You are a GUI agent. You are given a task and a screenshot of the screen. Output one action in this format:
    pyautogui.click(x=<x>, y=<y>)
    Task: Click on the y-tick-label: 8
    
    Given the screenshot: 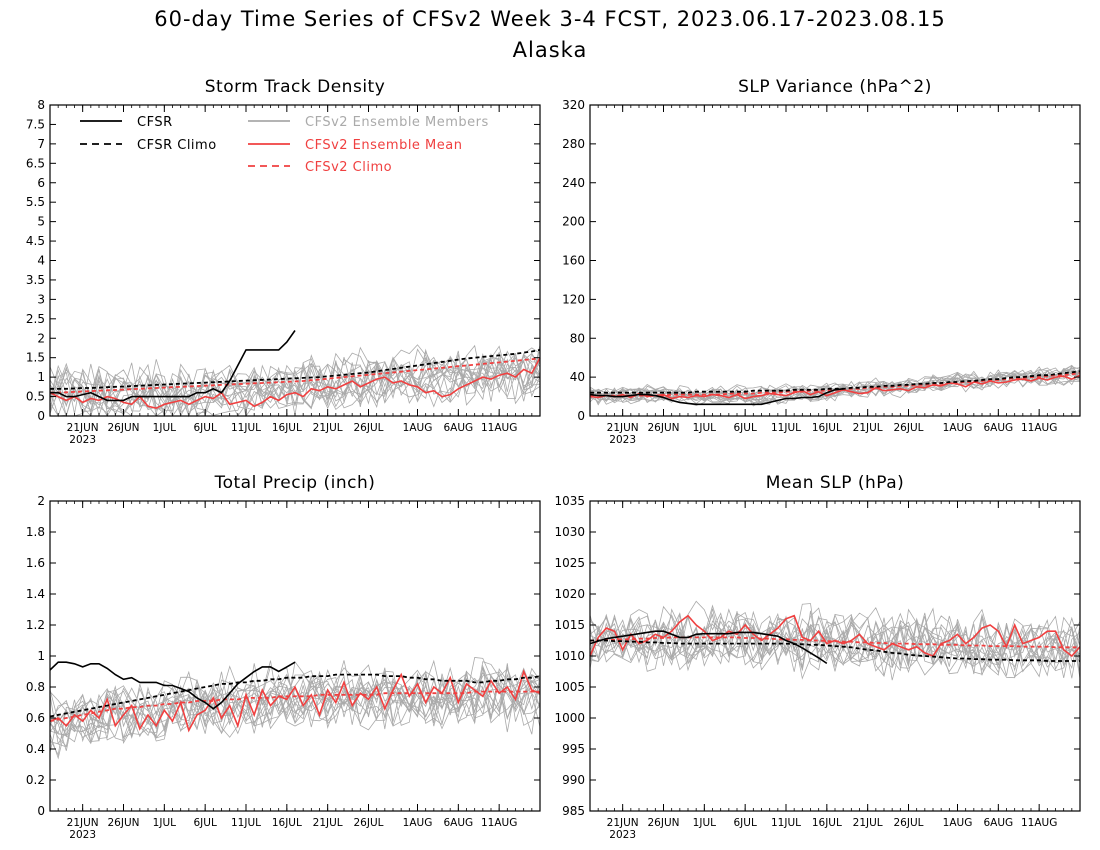 What is the action you would take?
    pyautogui.click(x=41, y=105)
    